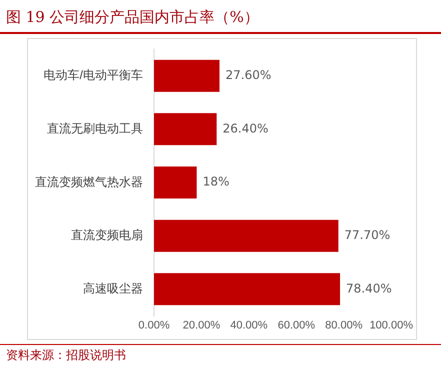 The image size is (441, 368). Describe the element at coordinates (154, 325) in the screenshot. I see `x-tick-label: 0.00%` at that location.